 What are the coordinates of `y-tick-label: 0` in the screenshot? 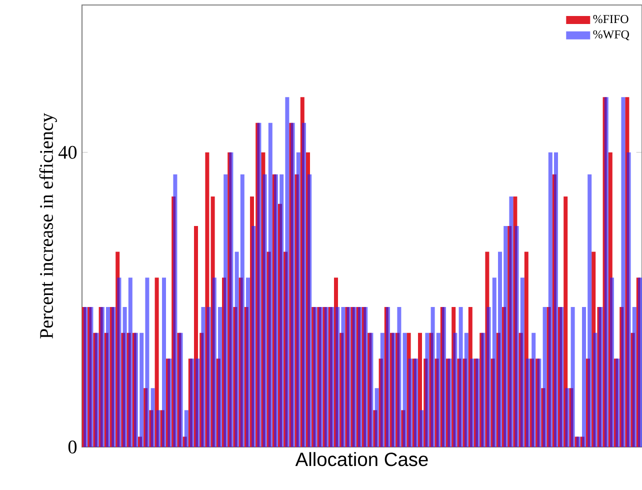 It's located at (72, 447).